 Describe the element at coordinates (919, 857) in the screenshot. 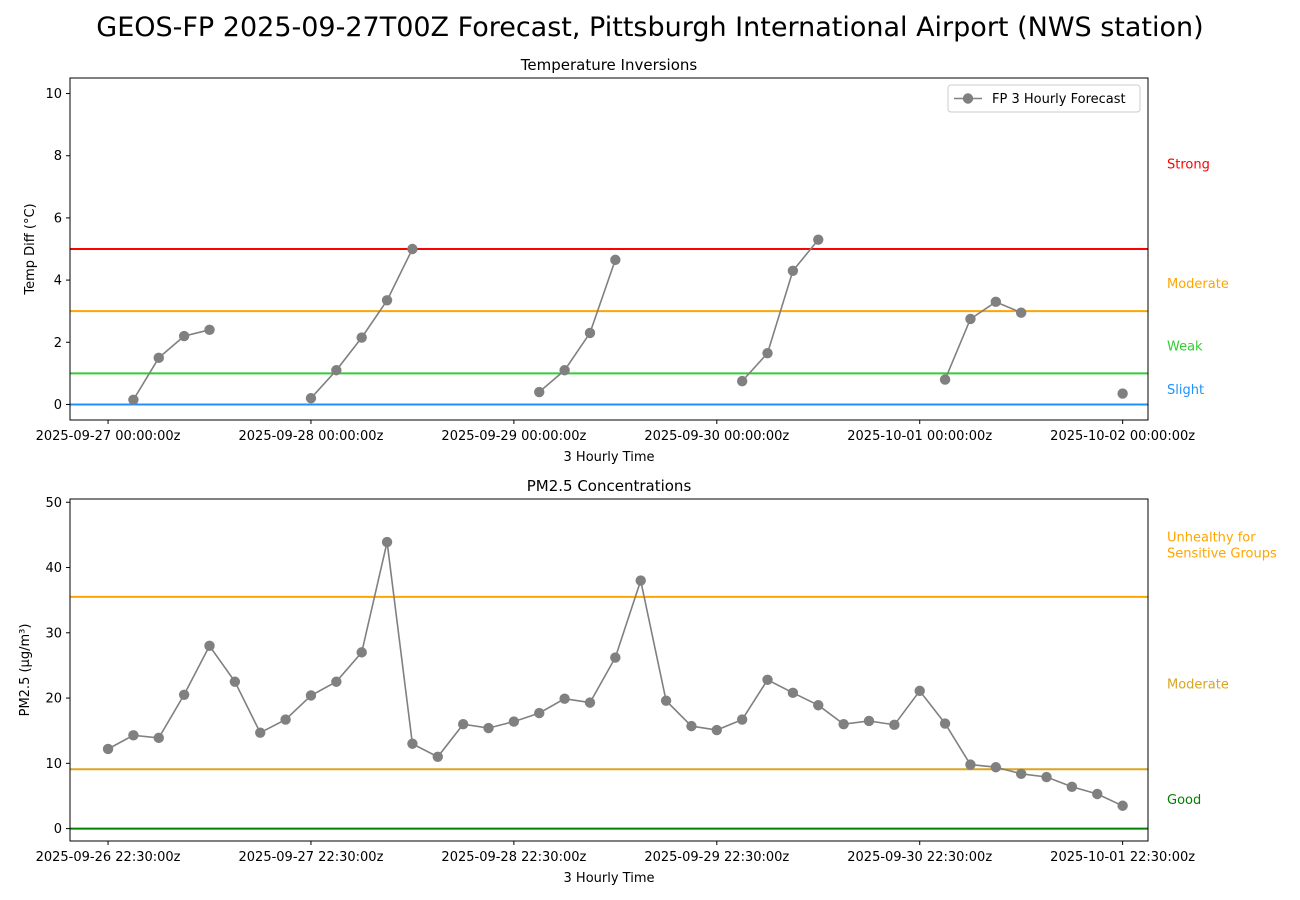

I see `x-tick-label: 2025-09-30 22:30:00z` at that location.